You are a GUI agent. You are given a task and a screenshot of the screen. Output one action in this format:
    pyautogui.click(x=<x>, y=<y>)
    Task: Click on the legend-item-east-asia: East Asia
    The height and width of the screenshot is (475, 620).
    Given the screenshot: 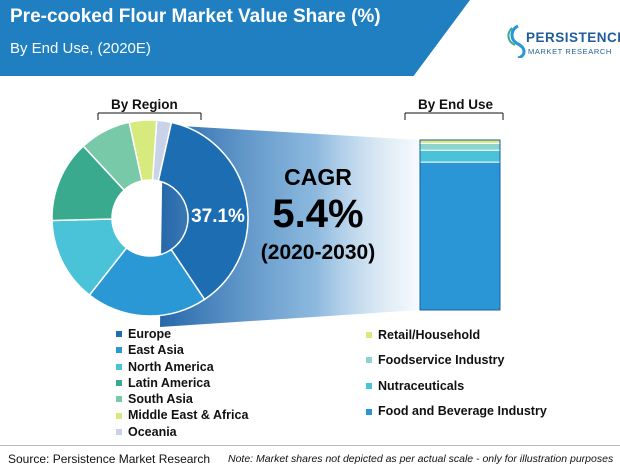 What is the action you would take?
    pyautogui.click(x=182, y=350)
    